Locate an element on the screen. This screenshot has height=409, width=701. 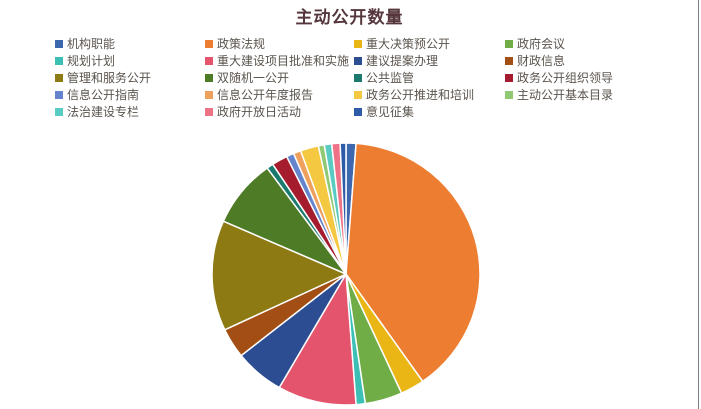
legend-label: 政府会议 is located at coordinates (541, 44).